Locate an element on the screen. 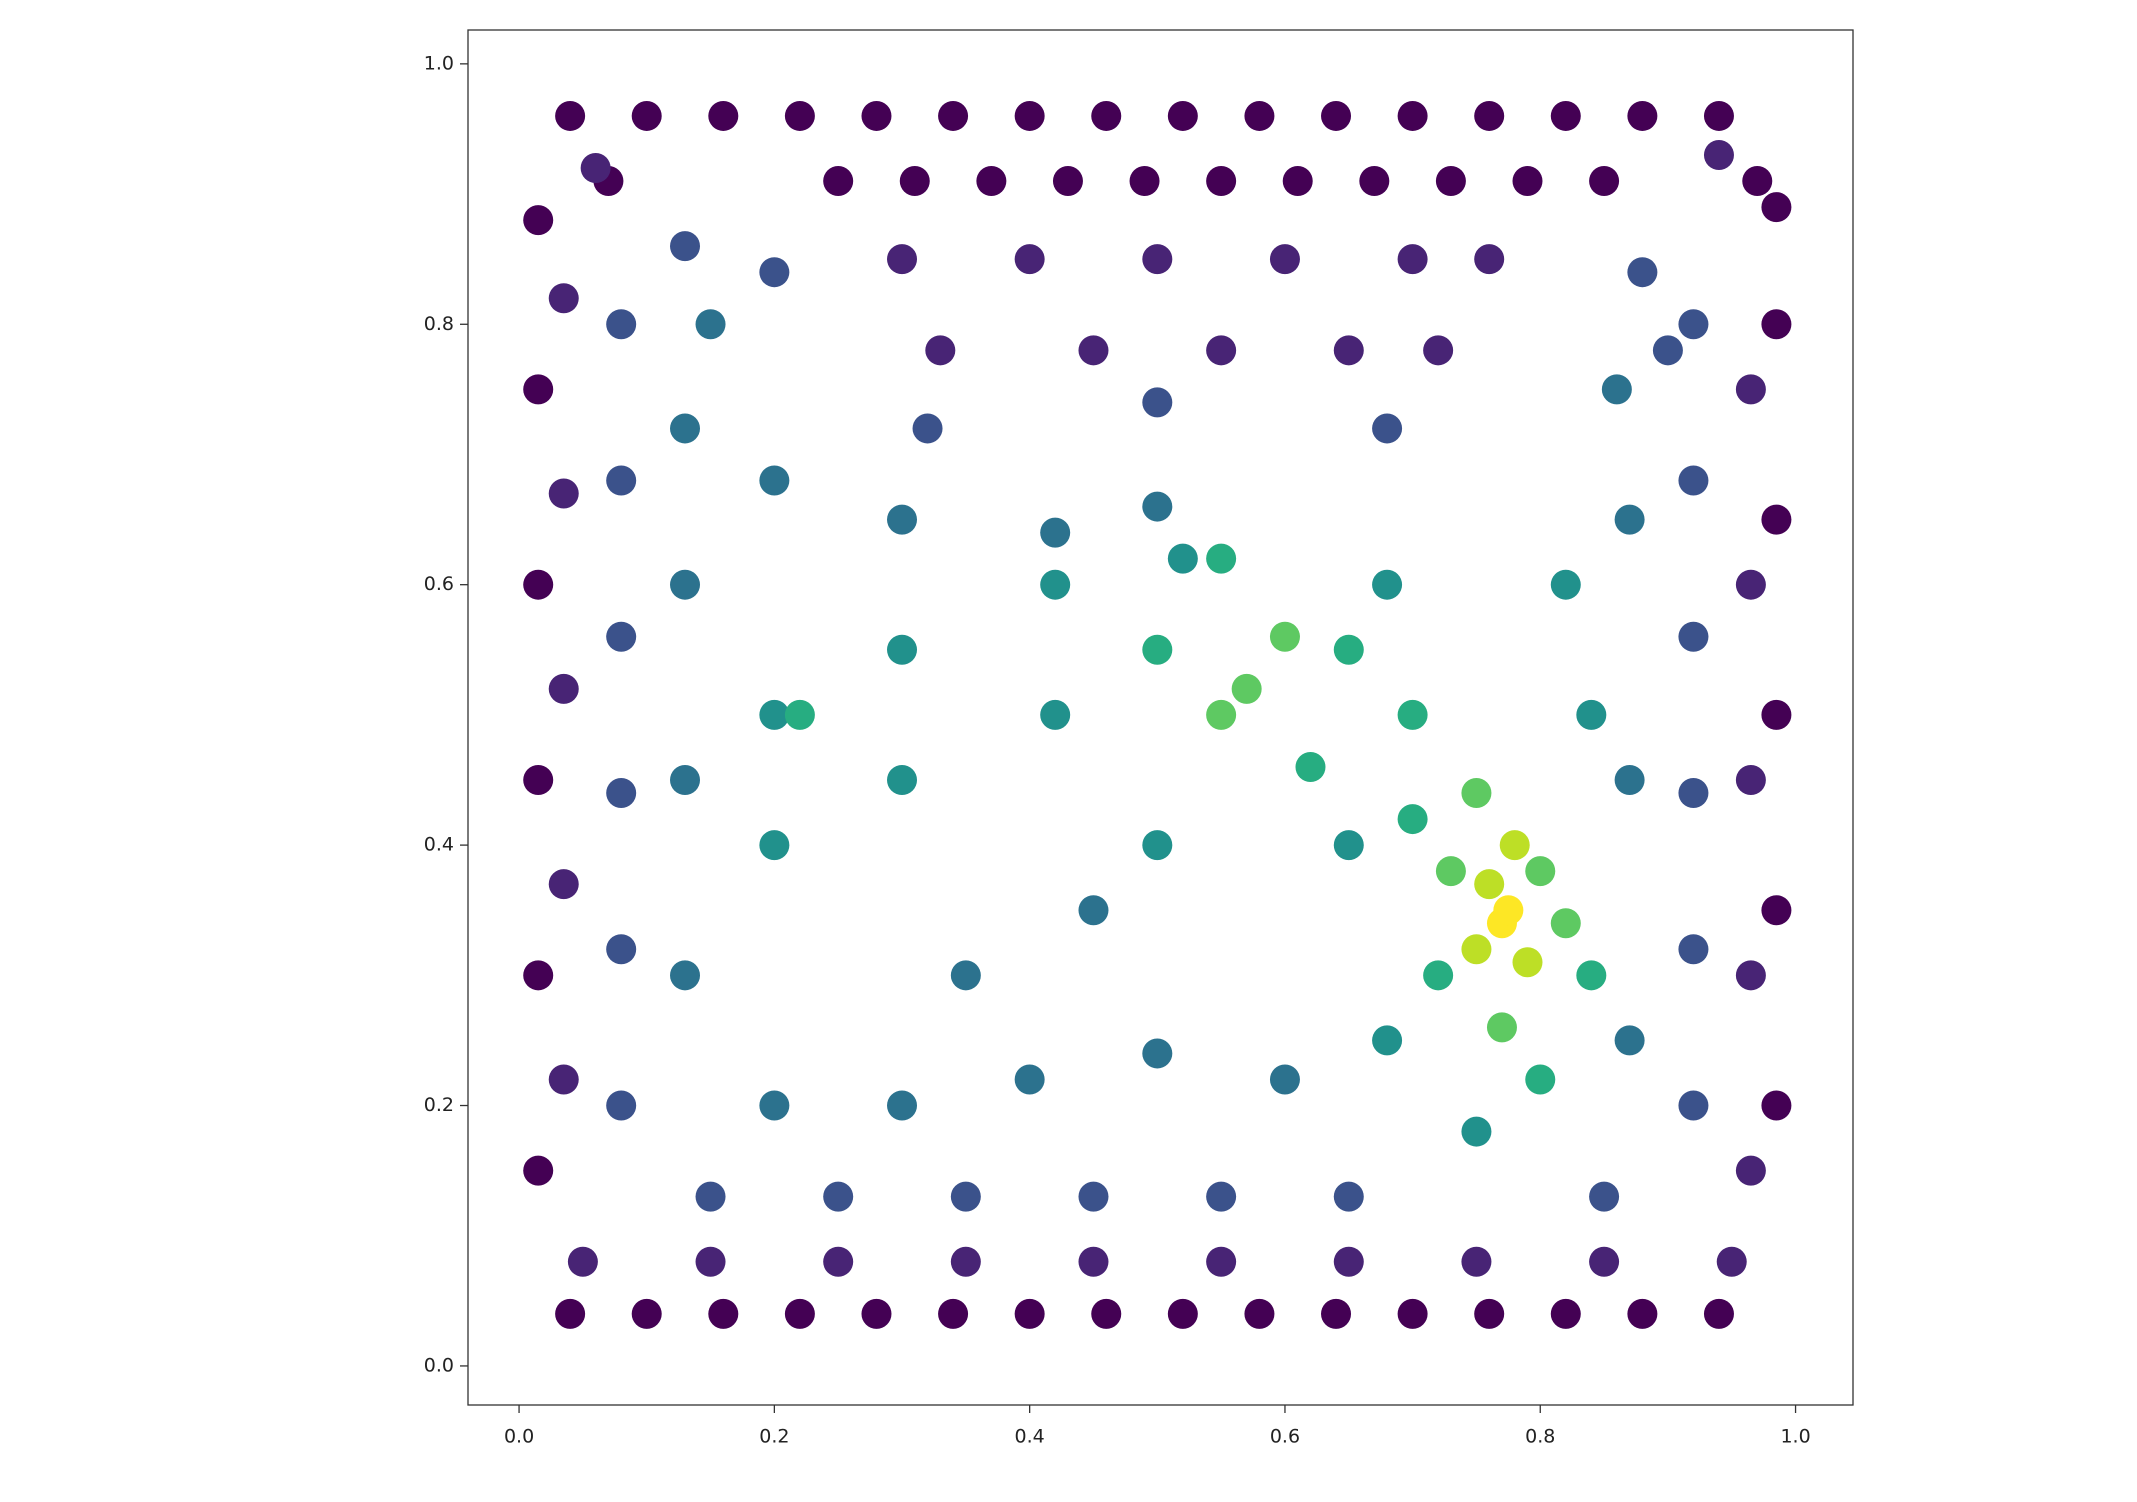 This screenshot has width=2137, height=1502. x-tick-label: 0.0 is located at coordinates (519, 1437).